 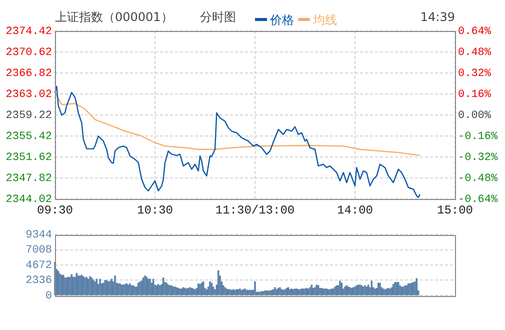 What do you see at coordinates (478, 158) in the screenshot?
I see `y2-tick-label: -0.32%` at bounding box center [478, 158].